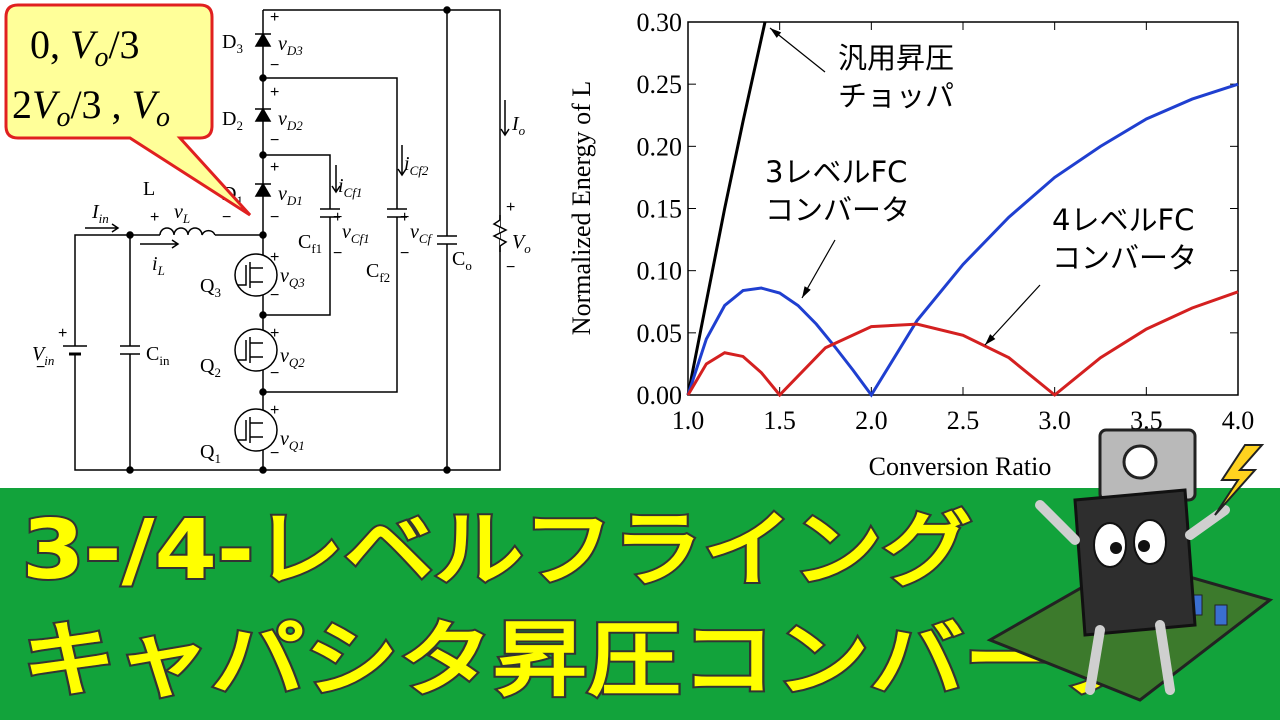 This screenshot has width=1280, height=720. Describe the element at coordinates (43, 355) in the screenshot. I see `component-label: Vin` at that location.